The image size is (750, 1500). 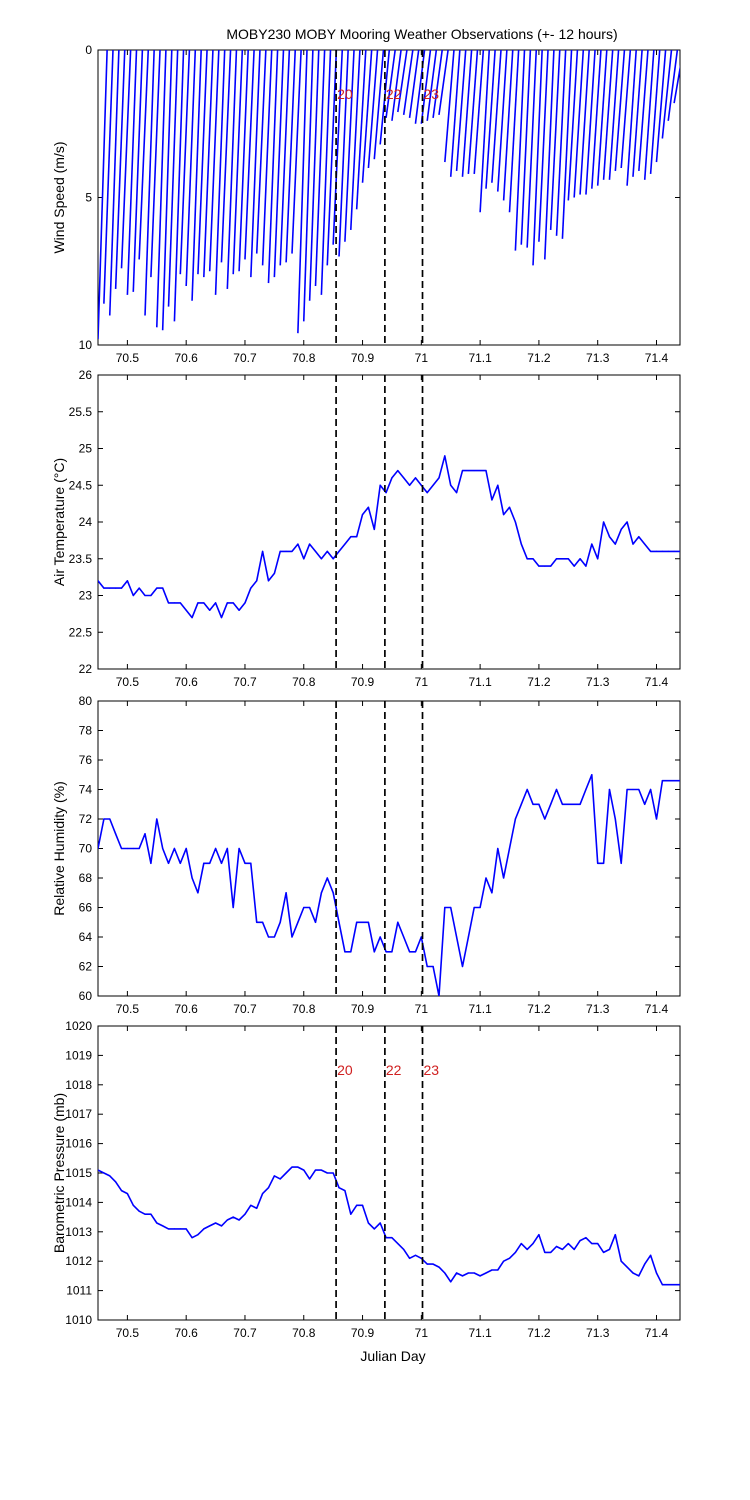 What do you see at coordinates (79, 1291) in the screenshot?
I see `y-tick-label: 1011` at bounding box center [79, 1291].